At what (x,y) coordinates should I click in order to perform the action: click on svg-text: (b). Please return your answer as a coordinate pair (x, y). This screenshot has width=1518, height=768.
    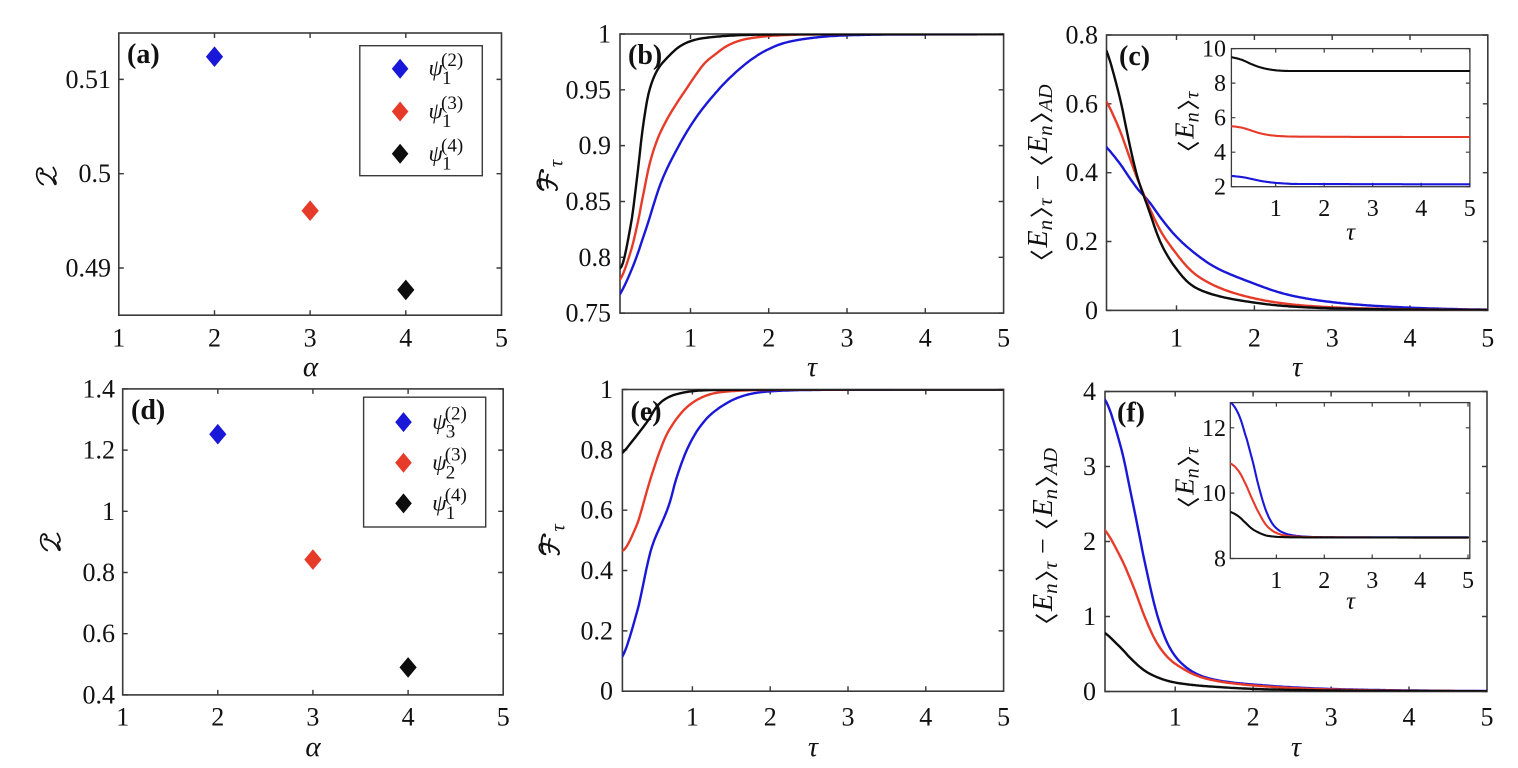
    Looking at the image, I should click on (645, 55).